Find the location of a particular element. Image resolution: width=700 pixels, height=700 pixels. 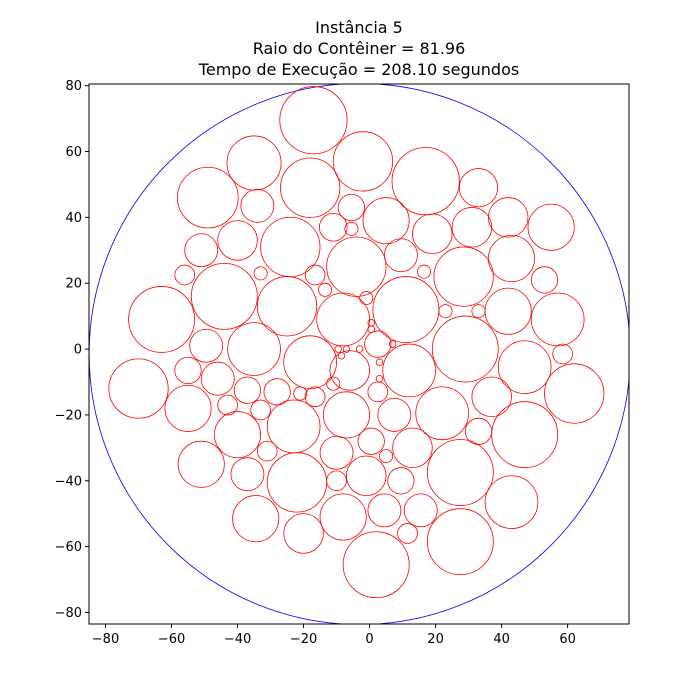

y-tick-label: 80 is located at coordinates (73, 86).